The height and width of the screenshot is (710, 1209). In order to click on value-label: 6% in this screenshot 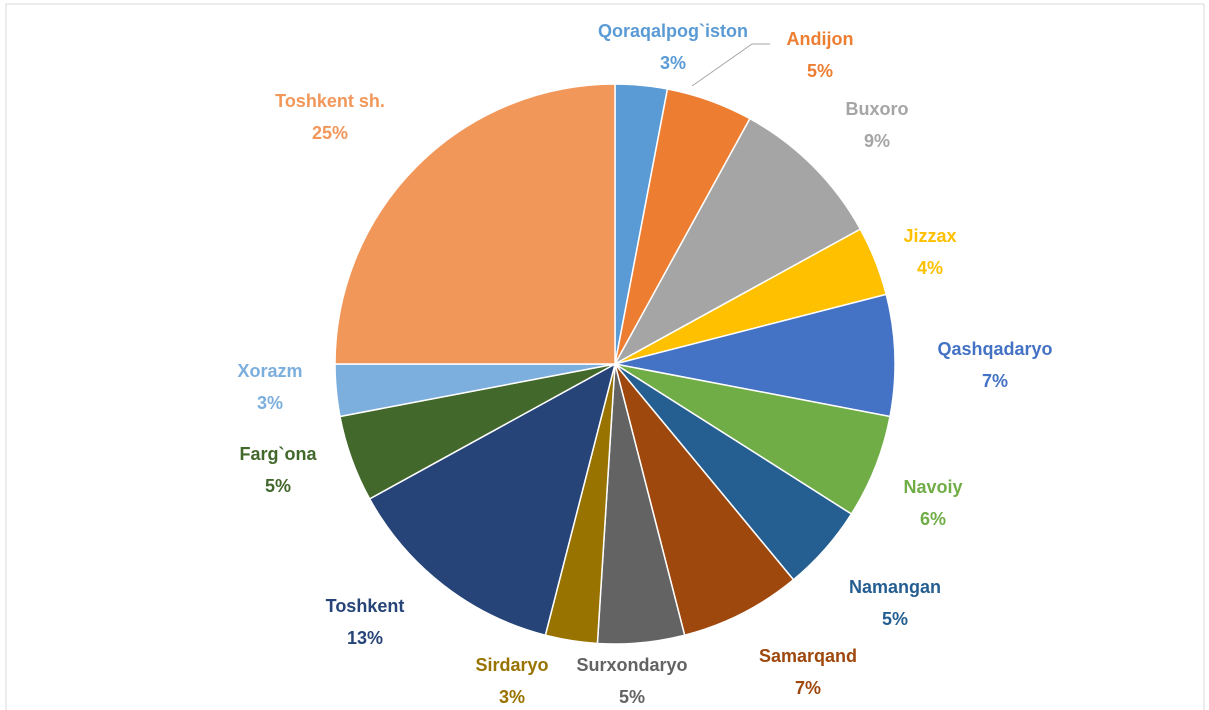, I will do `click(933, 519)`.